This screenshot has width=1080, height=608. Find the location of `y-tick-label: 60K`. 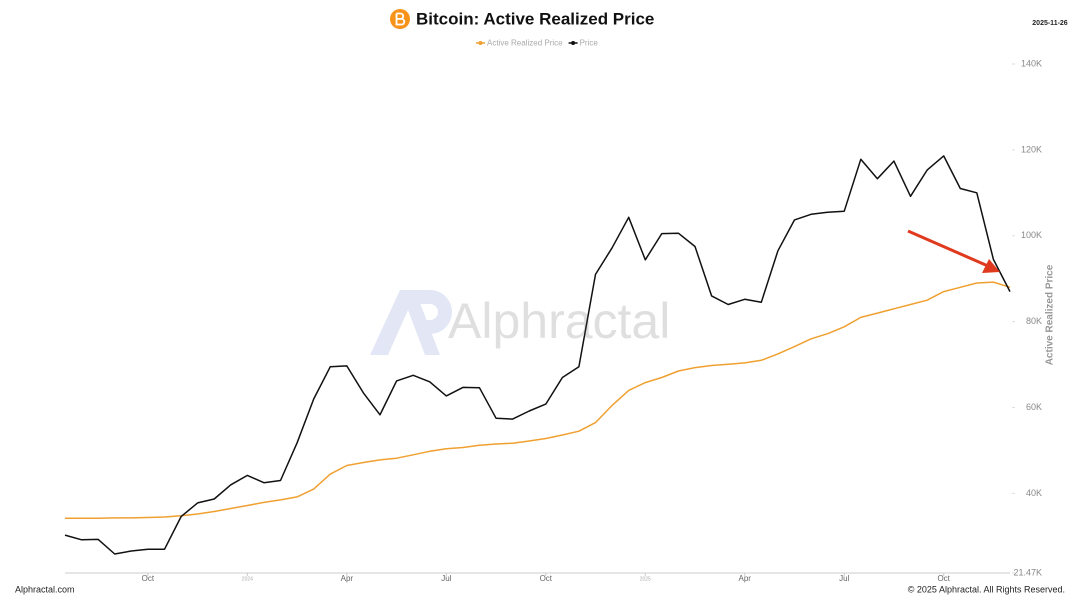

y-tick-label: 60K is located at coordinates (1034, 407).